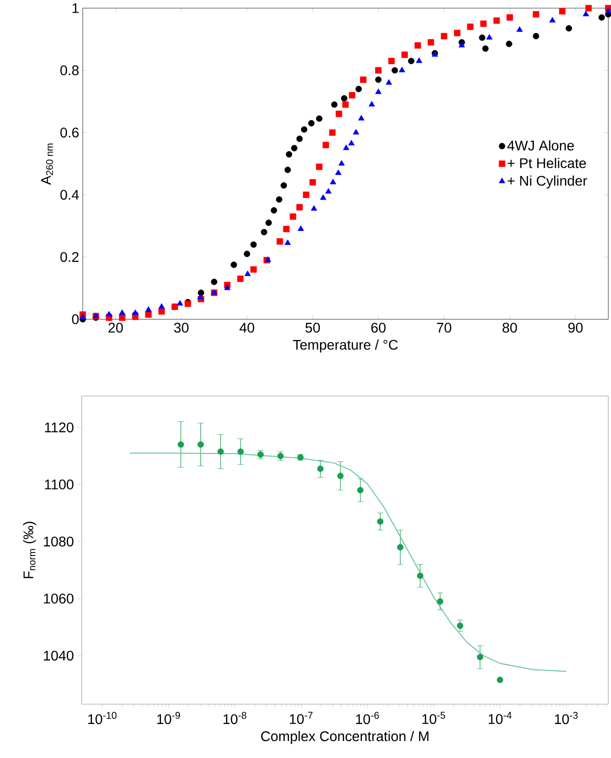 The width and height of the screenshot is (611, 758). What do you see at coordinates (378, 327) in the screenshot?
I see `x-tick-label: 60` at bounding box center [378, 327].